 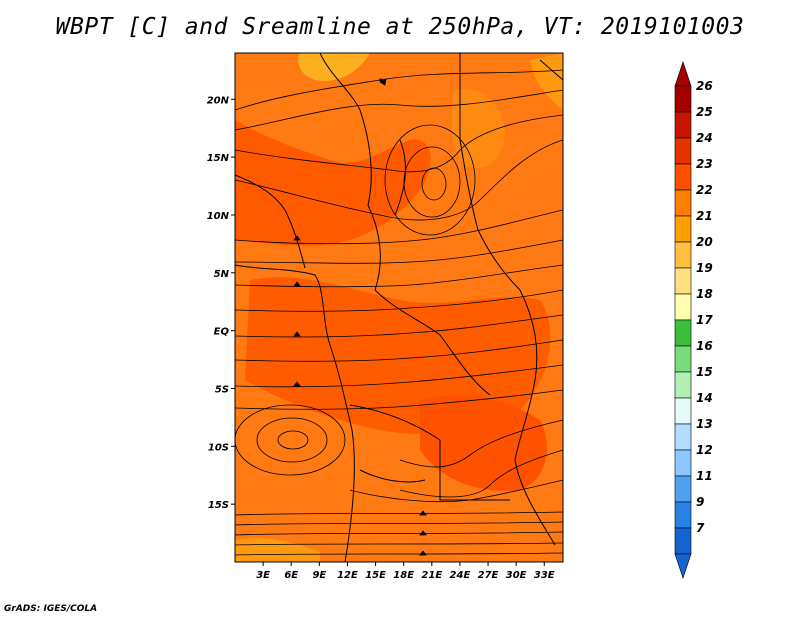 What do you see at coordinates (704, 346) in the screenshot?
I see `colorbar-level-label: 16` at bounding box center [704, 346].